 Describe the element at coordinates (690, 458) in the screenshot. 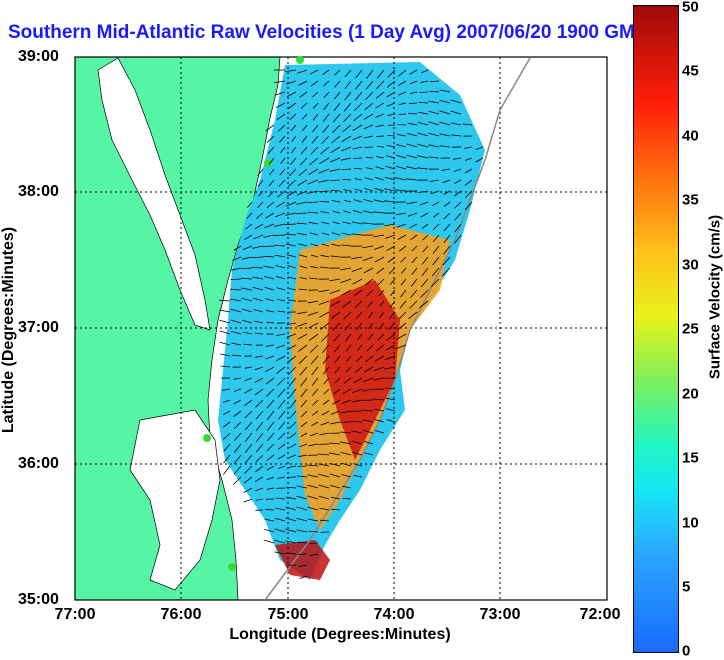

I see `colorbar-tick: 15` at that location.